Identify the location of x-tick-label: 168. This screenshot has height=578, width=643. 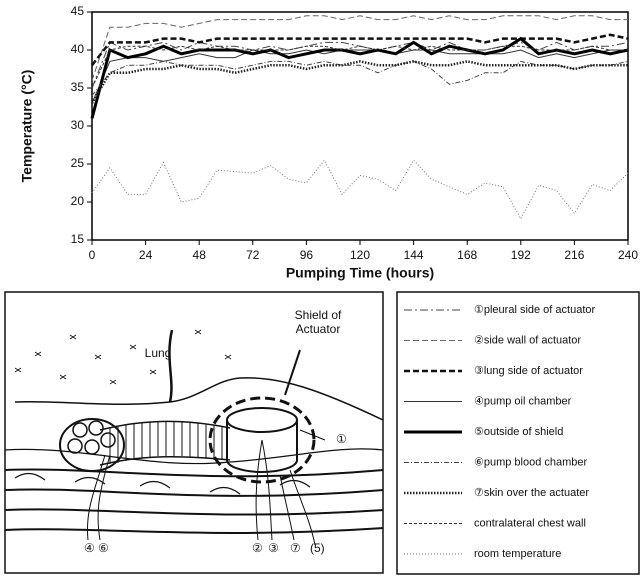
(467, 255).